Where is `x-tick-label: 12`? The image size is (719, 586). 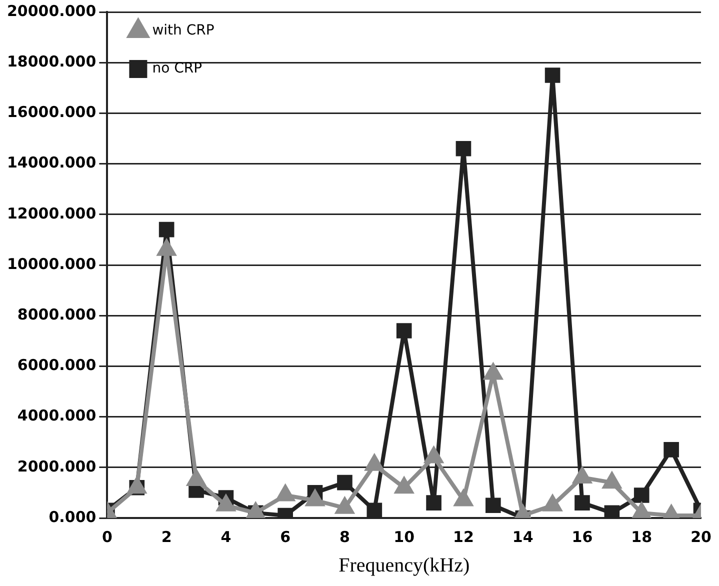 x-tick-label: 12 is located at coordinates (463, 537).